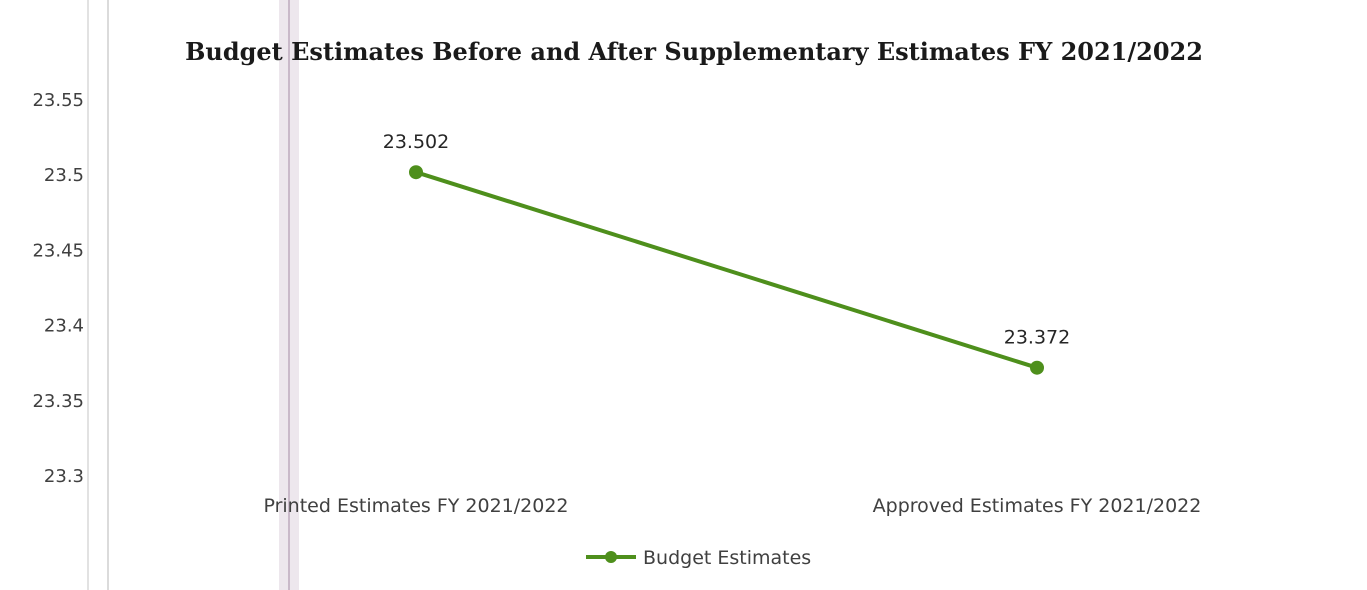 This screenshot has height=590, width=1367. What do you see at coordinates (64, 326) in the screenshot?
I see `y-tick-label: 23.4` at bounding box center [64, 326].